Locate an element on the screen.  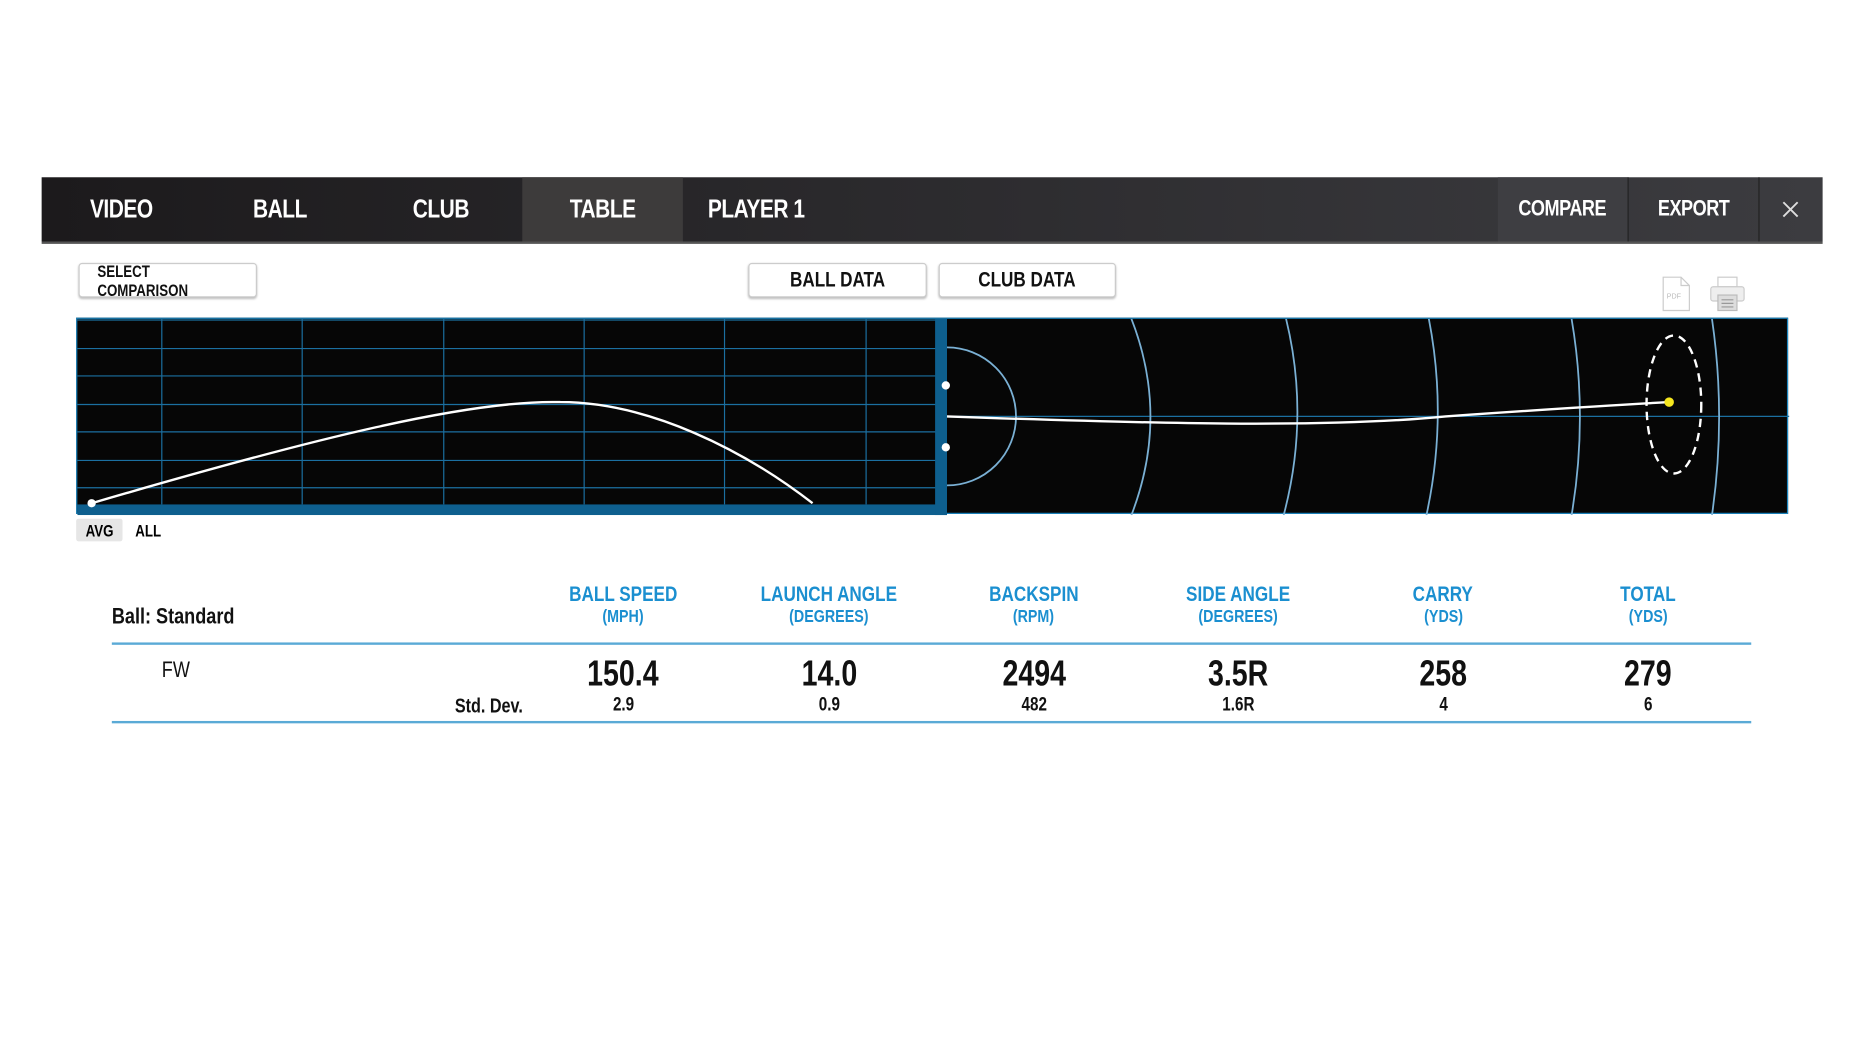
landing-point is located at coordinates (1669, 402).